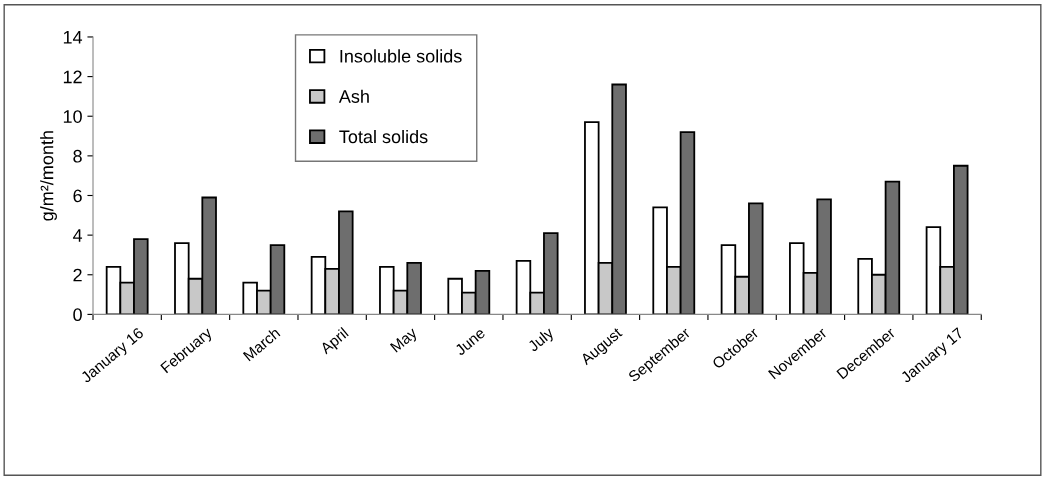 Image resolution: width=1045 pixels, height=480 pixels. Describe the element at coordinates (404, 340) in the screenshot. I see `x-tick-label: May` at that location.